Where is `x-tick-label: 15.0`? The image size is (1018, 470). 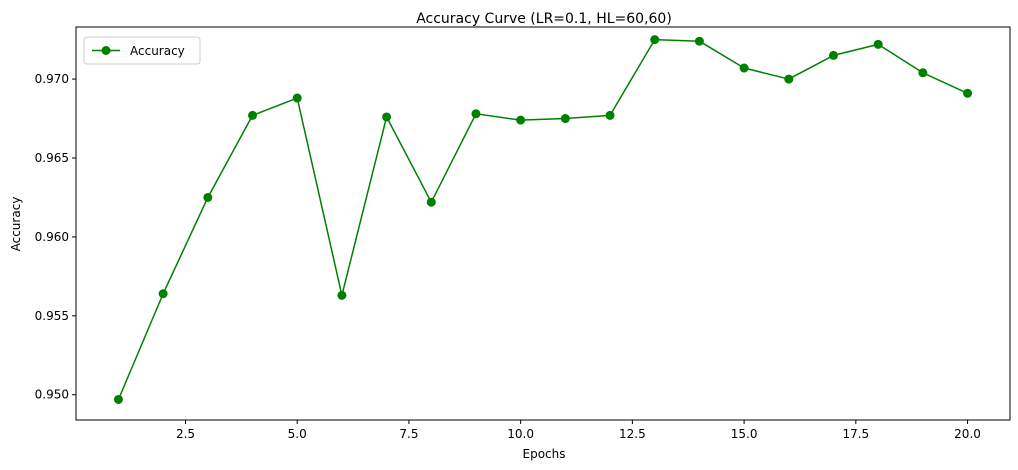 x-tick-label: 15.0 is located at coordinates (744, 434).